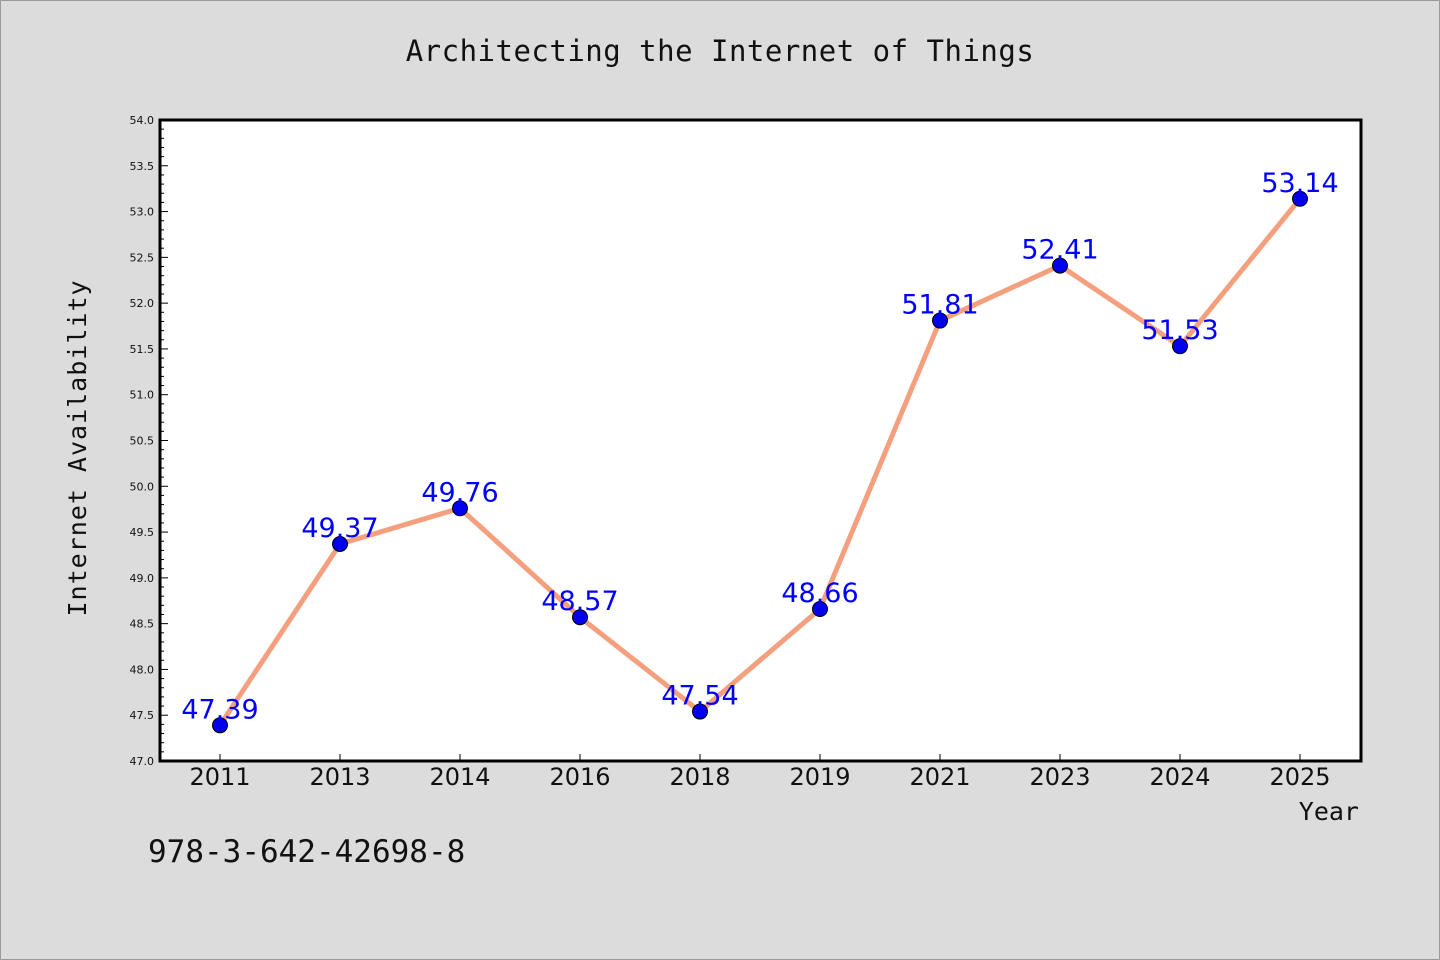 The image size is (1440, 960). Describe the element at coordinates (142, 669) in the screenshot. I see `y-tick-label: 48.0` at that location.